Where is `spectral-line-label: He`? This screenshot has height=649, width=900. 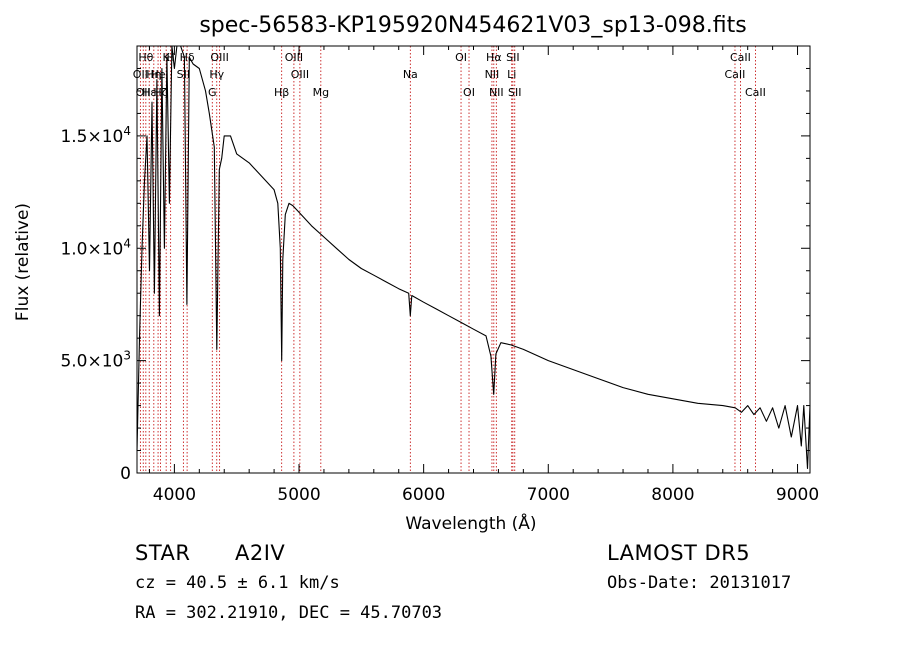 spectral-line-label: He is located at coordinates (158, 74).